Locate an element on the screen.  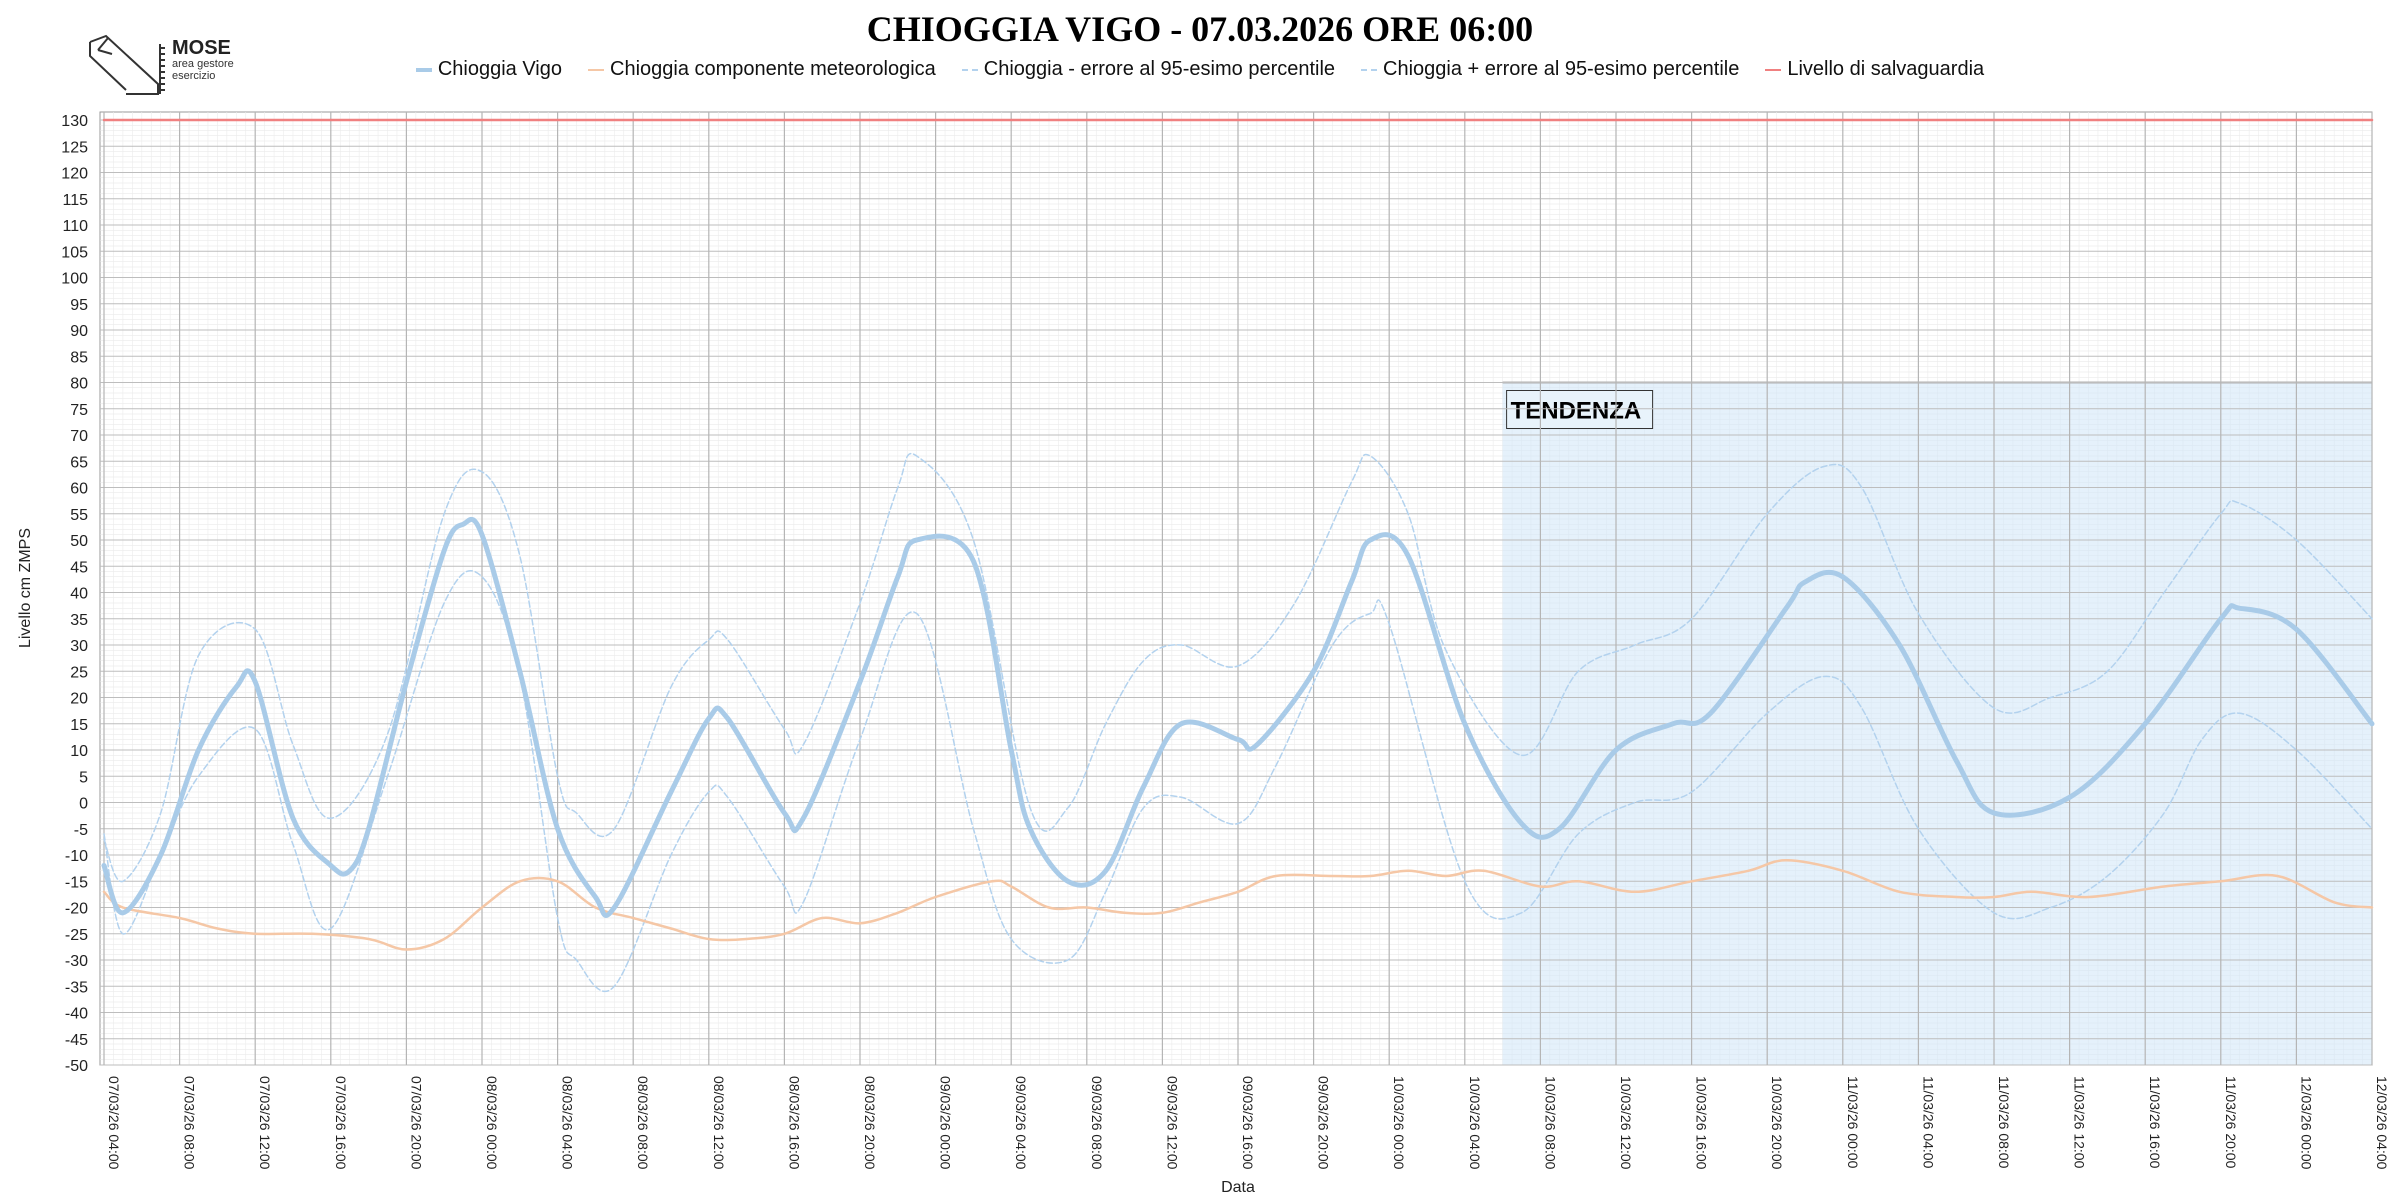
y-tick-label: -35 is located at coordinates (76, 987).